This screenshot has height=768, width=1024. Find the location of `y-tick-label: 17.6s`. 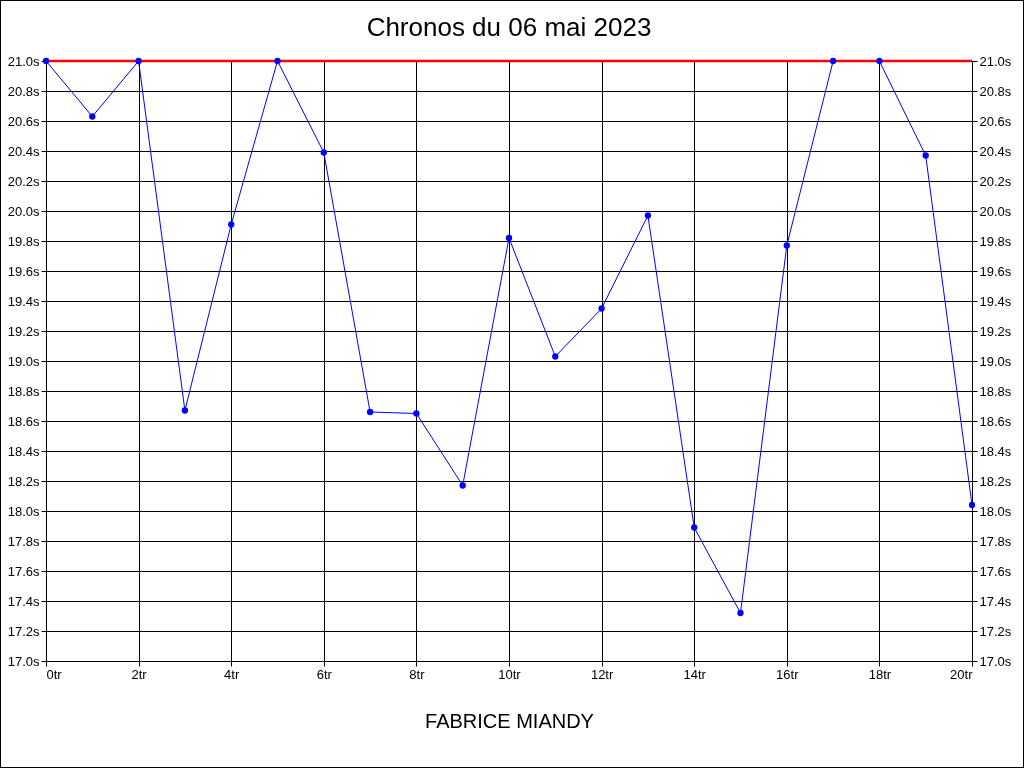

y-tick-label: 17.6s is located at coordinates (23, 571).